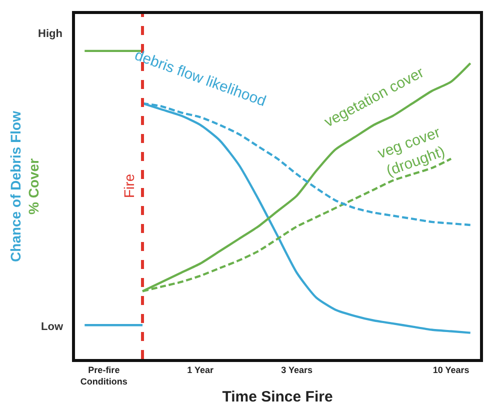 Image resolution: width=487 pixels, height=409 pixels. Describe the element at coordinates (52, 327) in the screenshot. I see `text: Low` at that location.